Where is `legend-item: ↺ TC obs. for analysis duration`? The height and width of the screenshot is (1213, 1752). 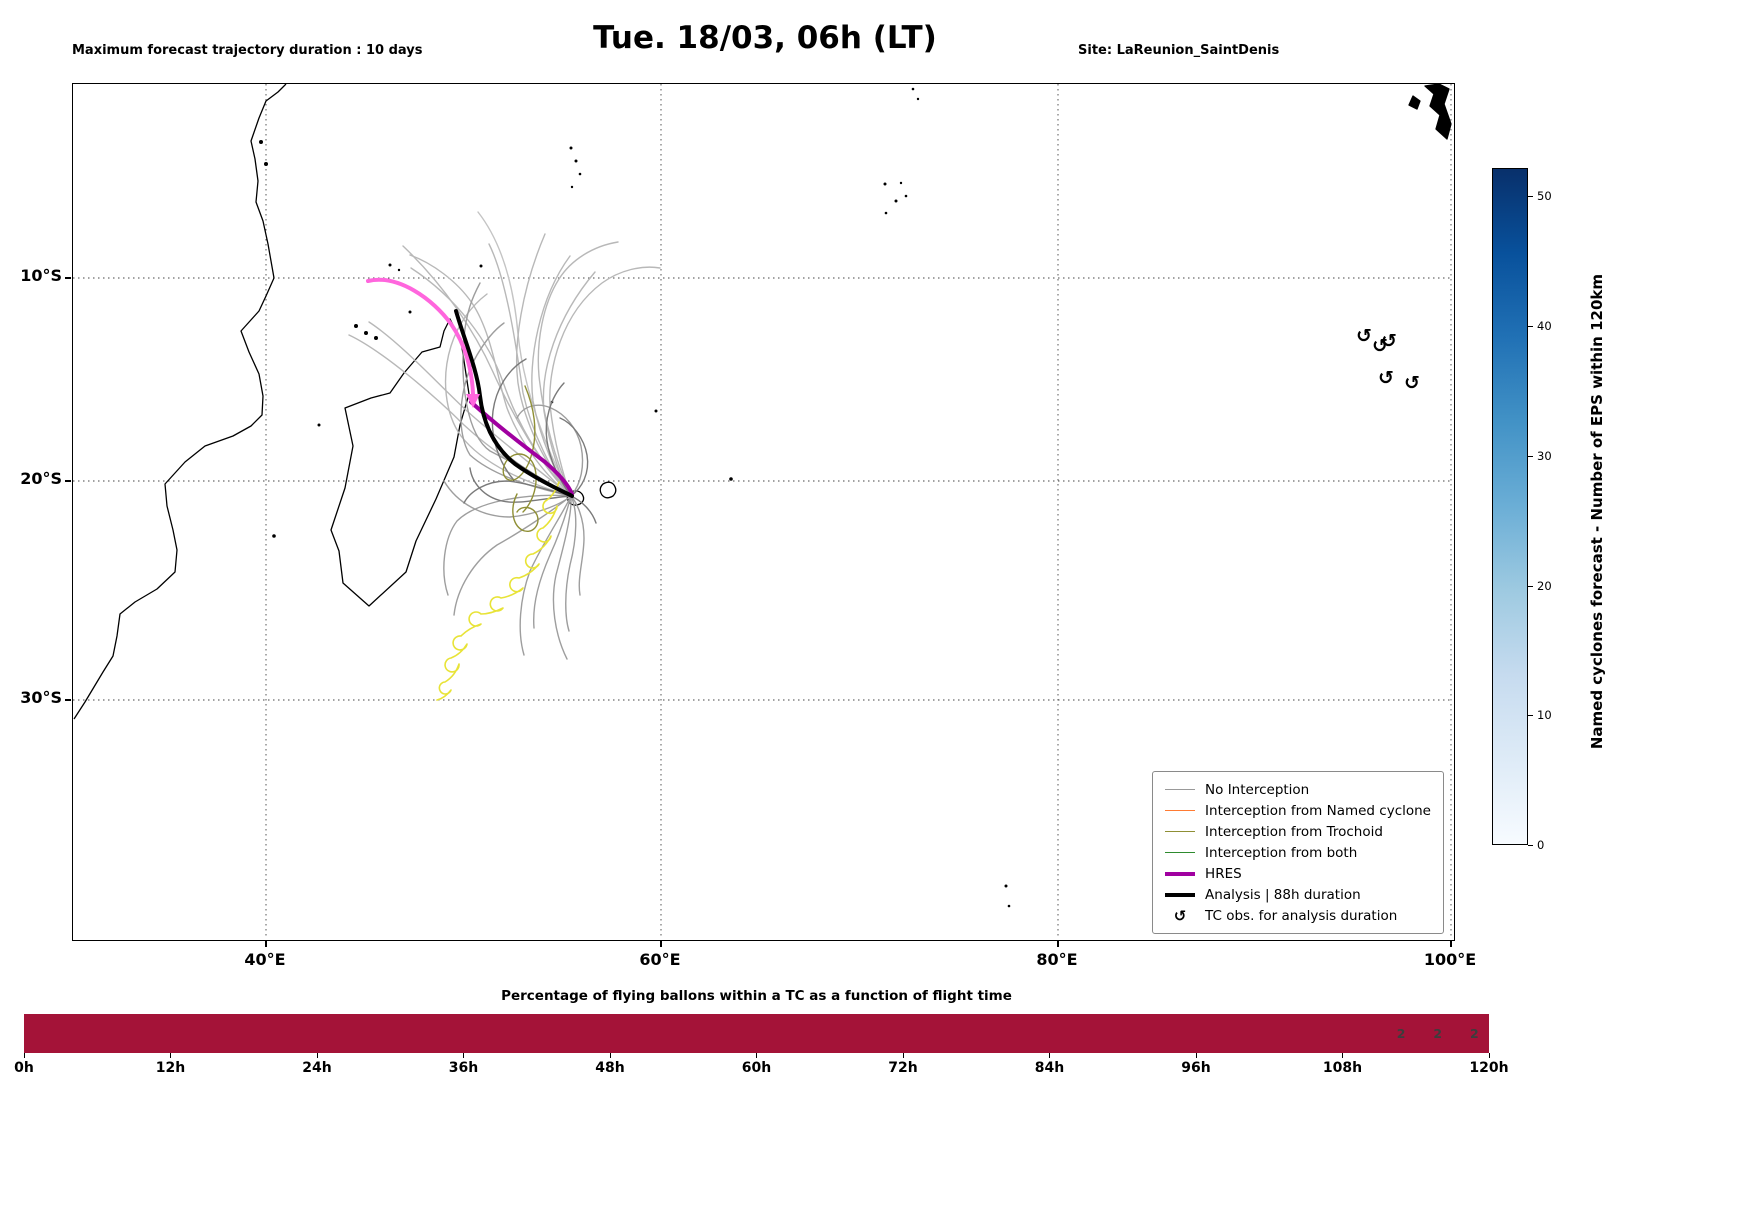 legend-item: ↺ TC obs. for analysis duration is located at coordinates (1298, 915).